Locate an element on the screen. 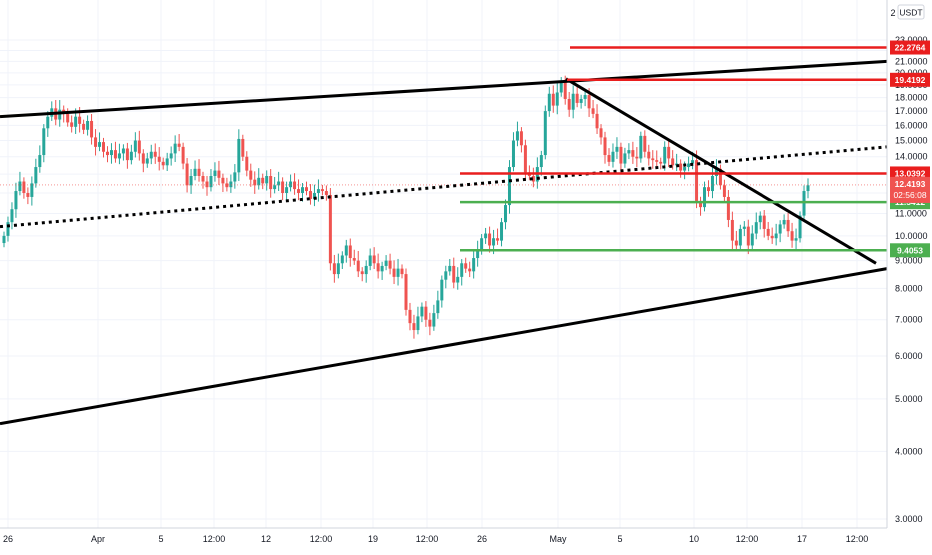 The height and width of the screenshot is (555, 932). currency-badge: USDT 2 is located at coordinates (907, 12).